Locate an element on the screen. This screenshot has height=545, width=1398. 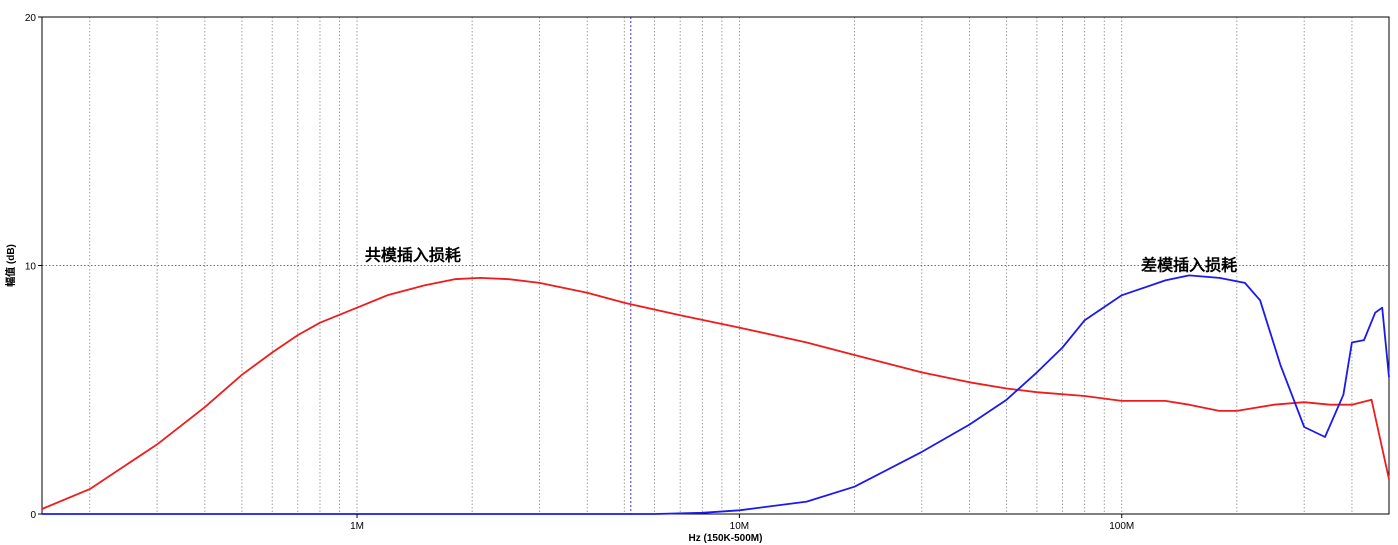
x-axis-title: Hz (150K-500M) is located at coordinates (726, 538).